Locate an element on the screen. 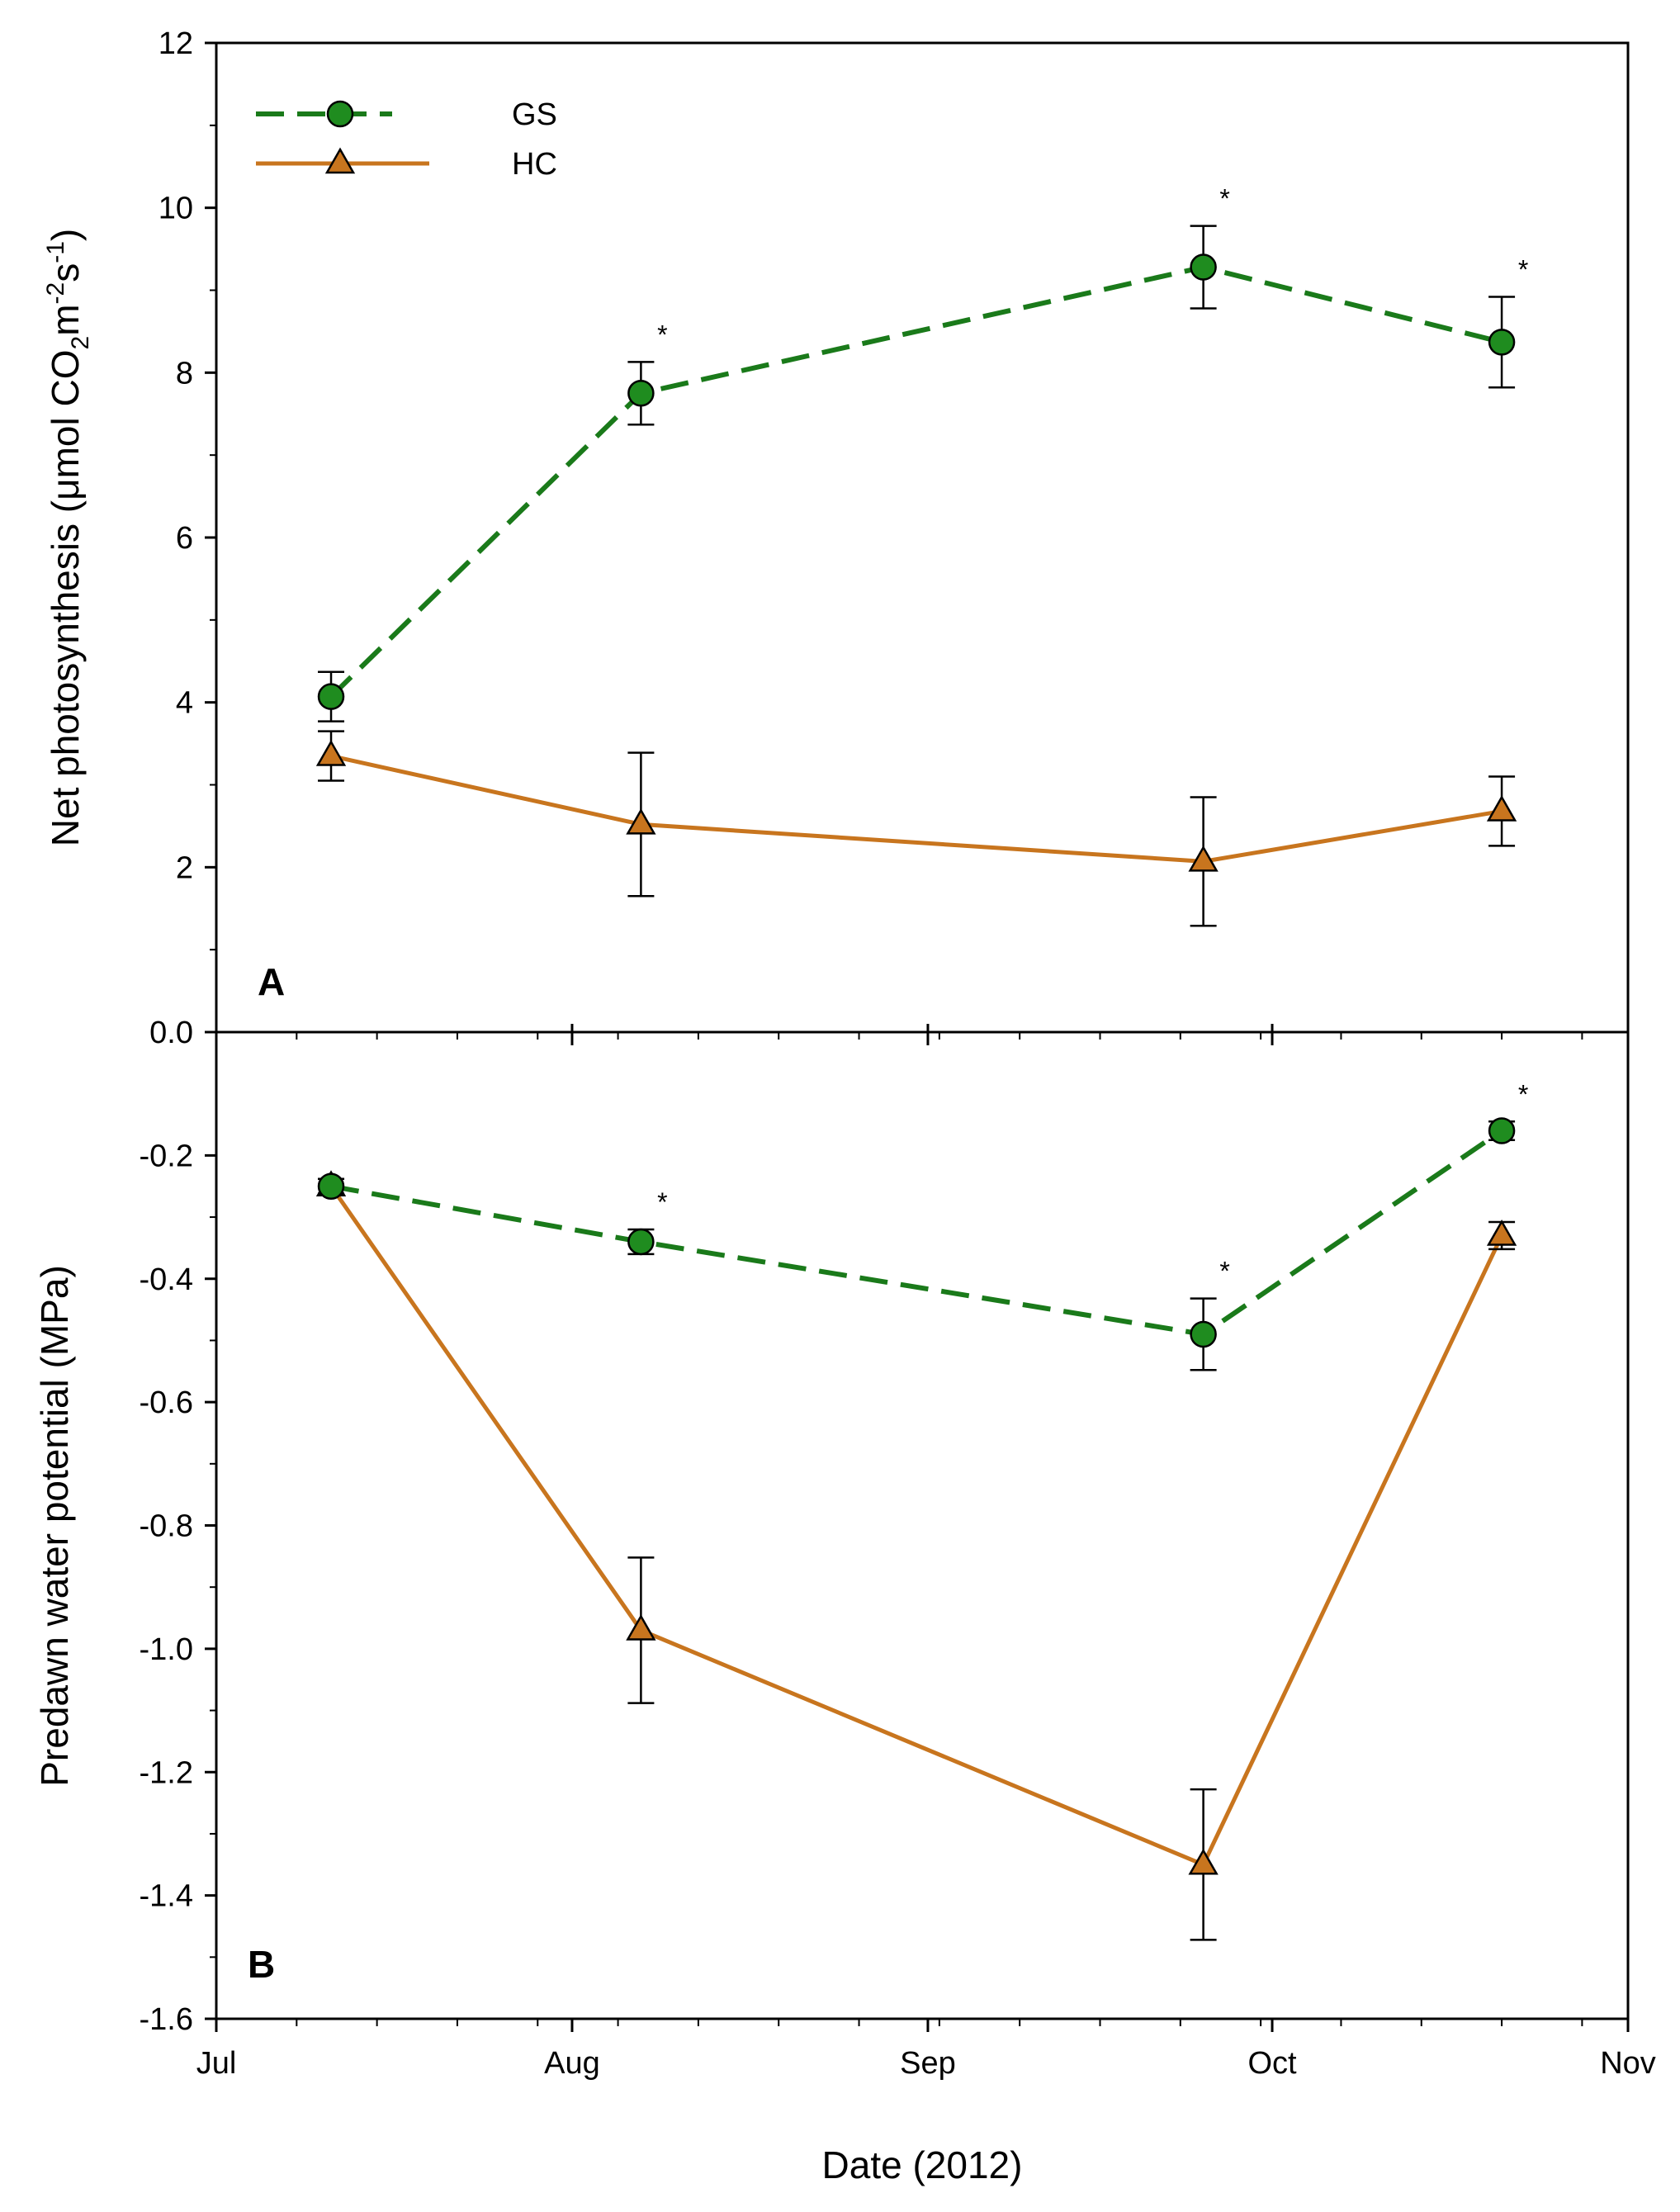 This screenshot has width=1680, height=2212. x-tick-label: Jul is located at coordinates (216, 2063).